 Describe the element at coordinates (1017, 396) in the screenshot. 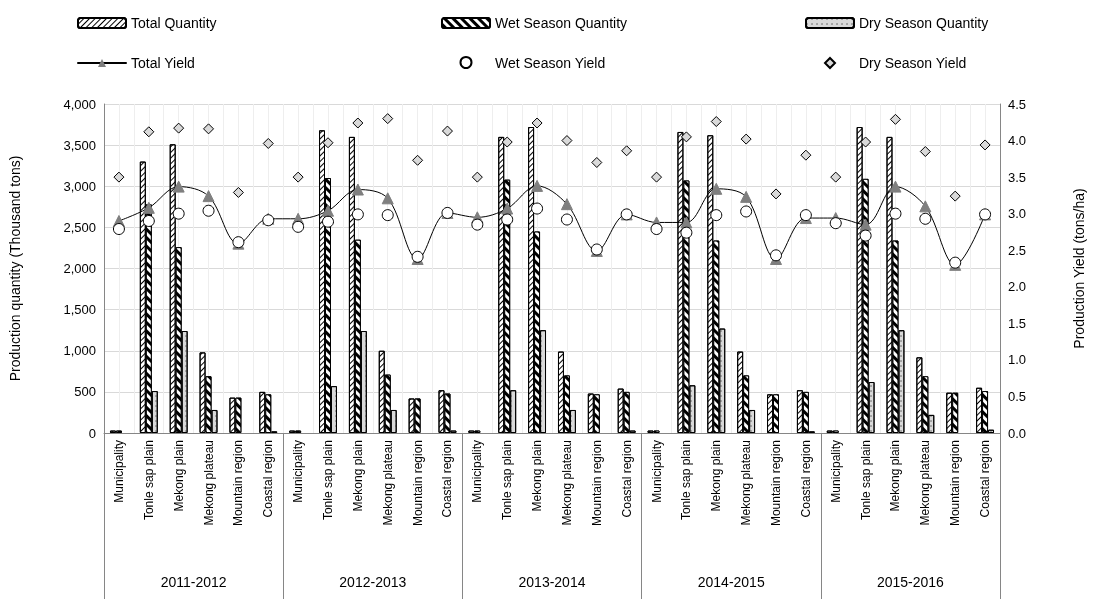

I see `y2-tick-label: 0.5` at that location.